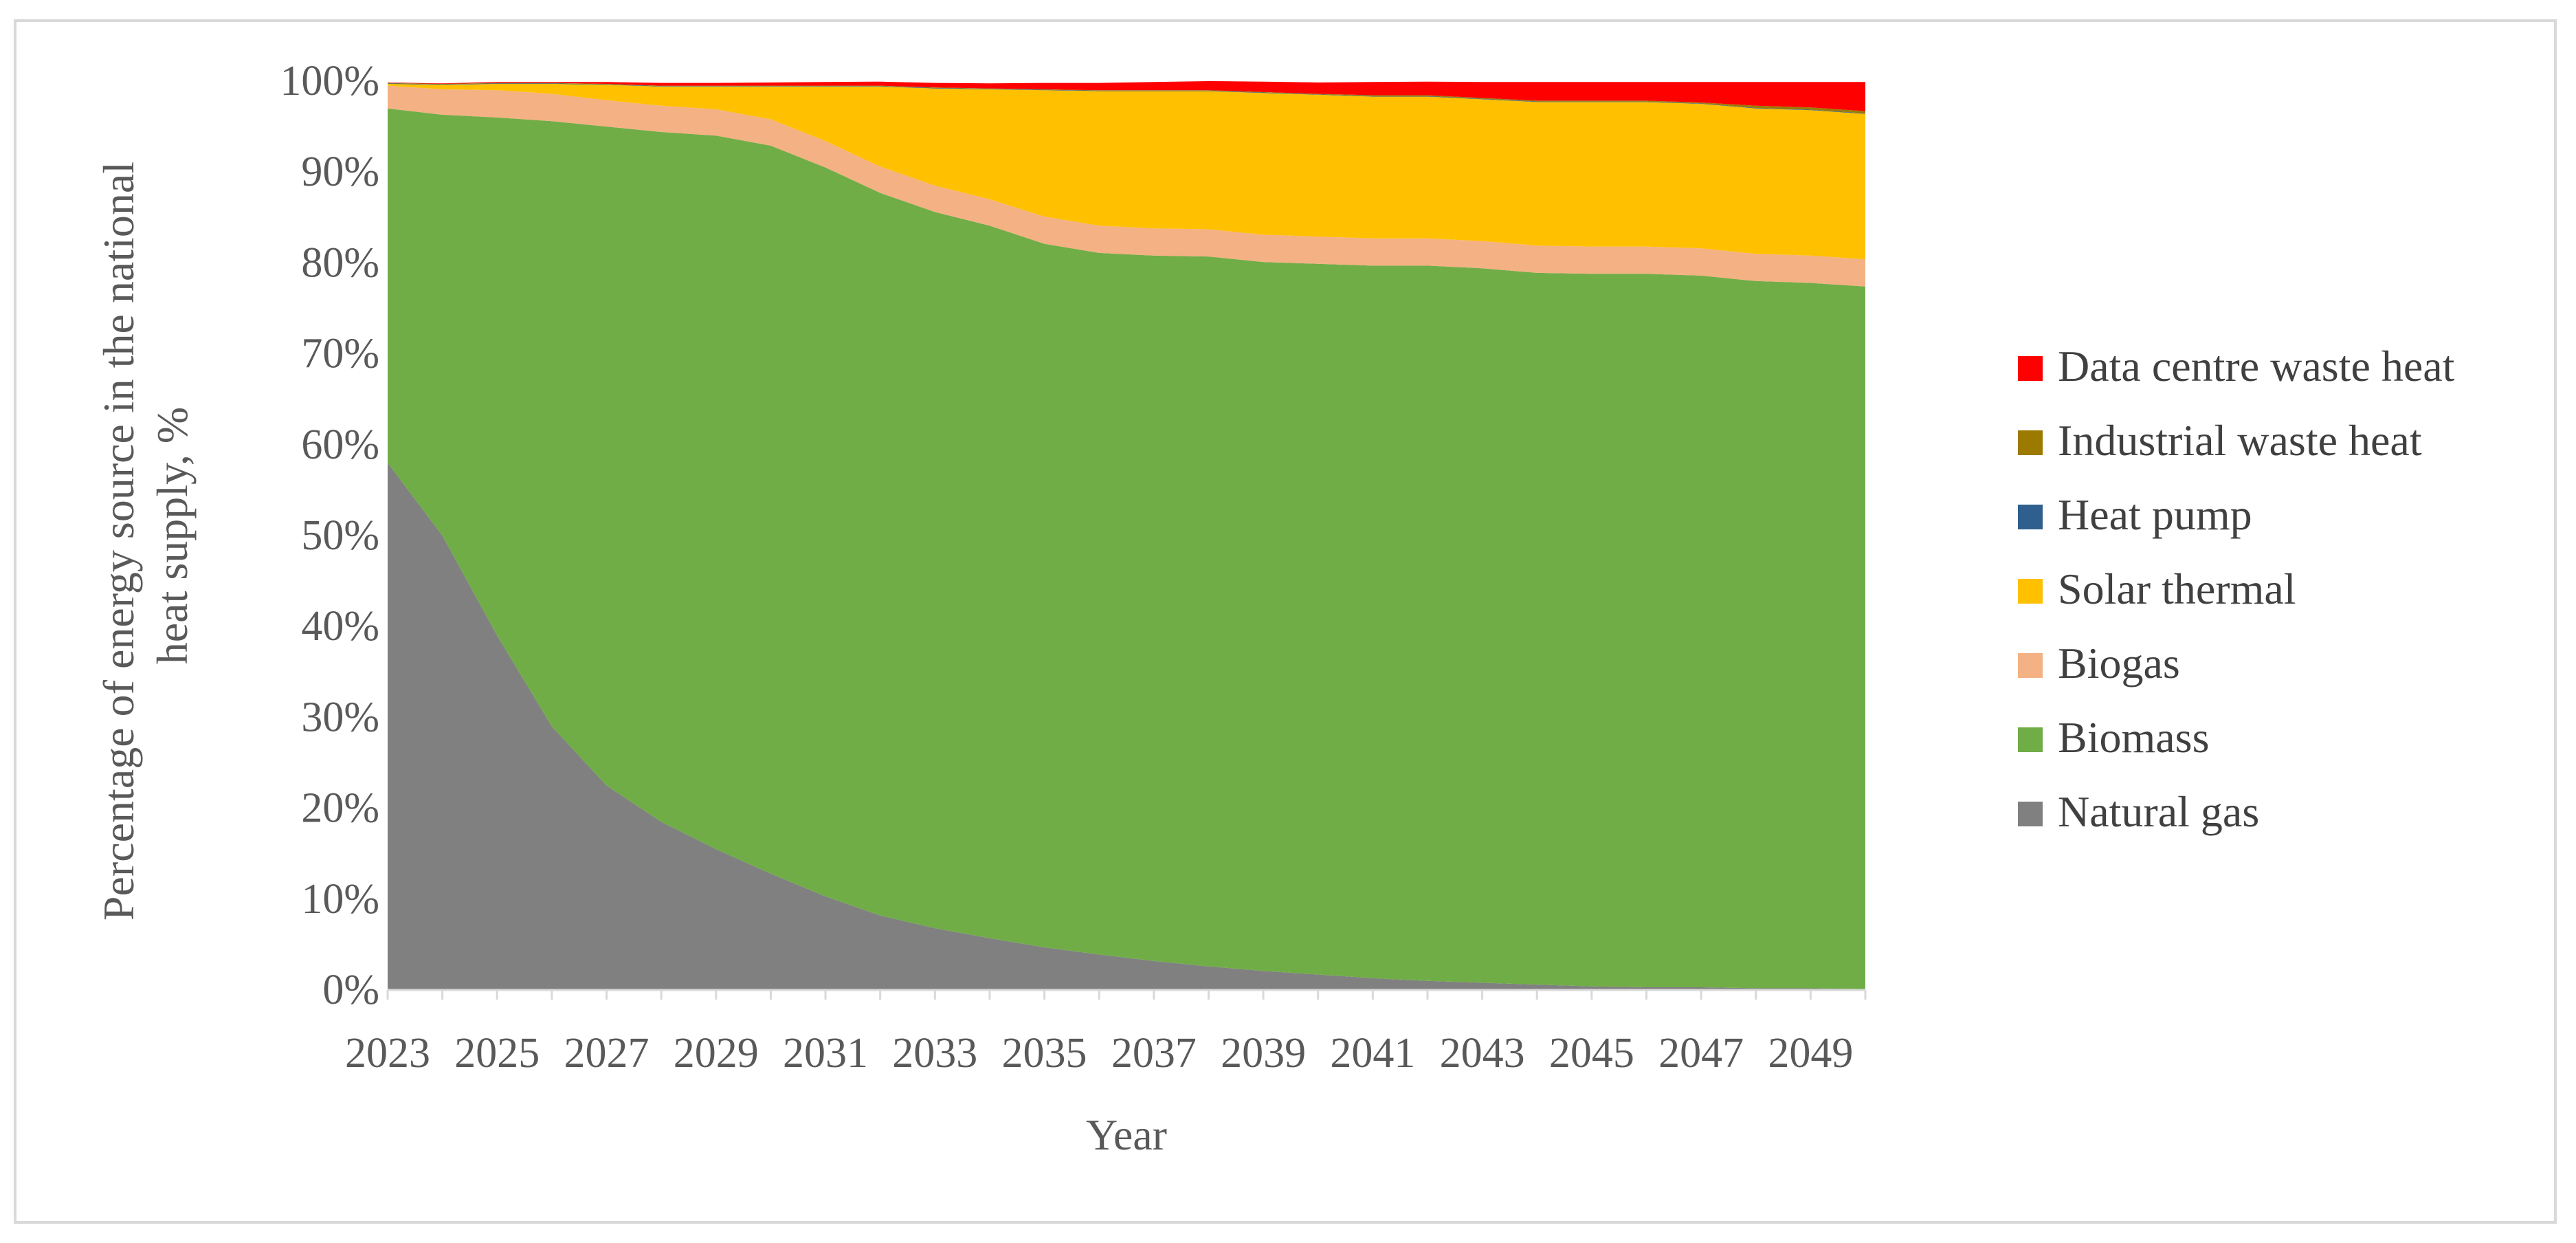 The width and height of the screenshot is (2576, 1243). What do you see at coordinates (934, 1053) in the screenshot?
I see `x-tick-label: 2033` at bounding box center [934, 1053].